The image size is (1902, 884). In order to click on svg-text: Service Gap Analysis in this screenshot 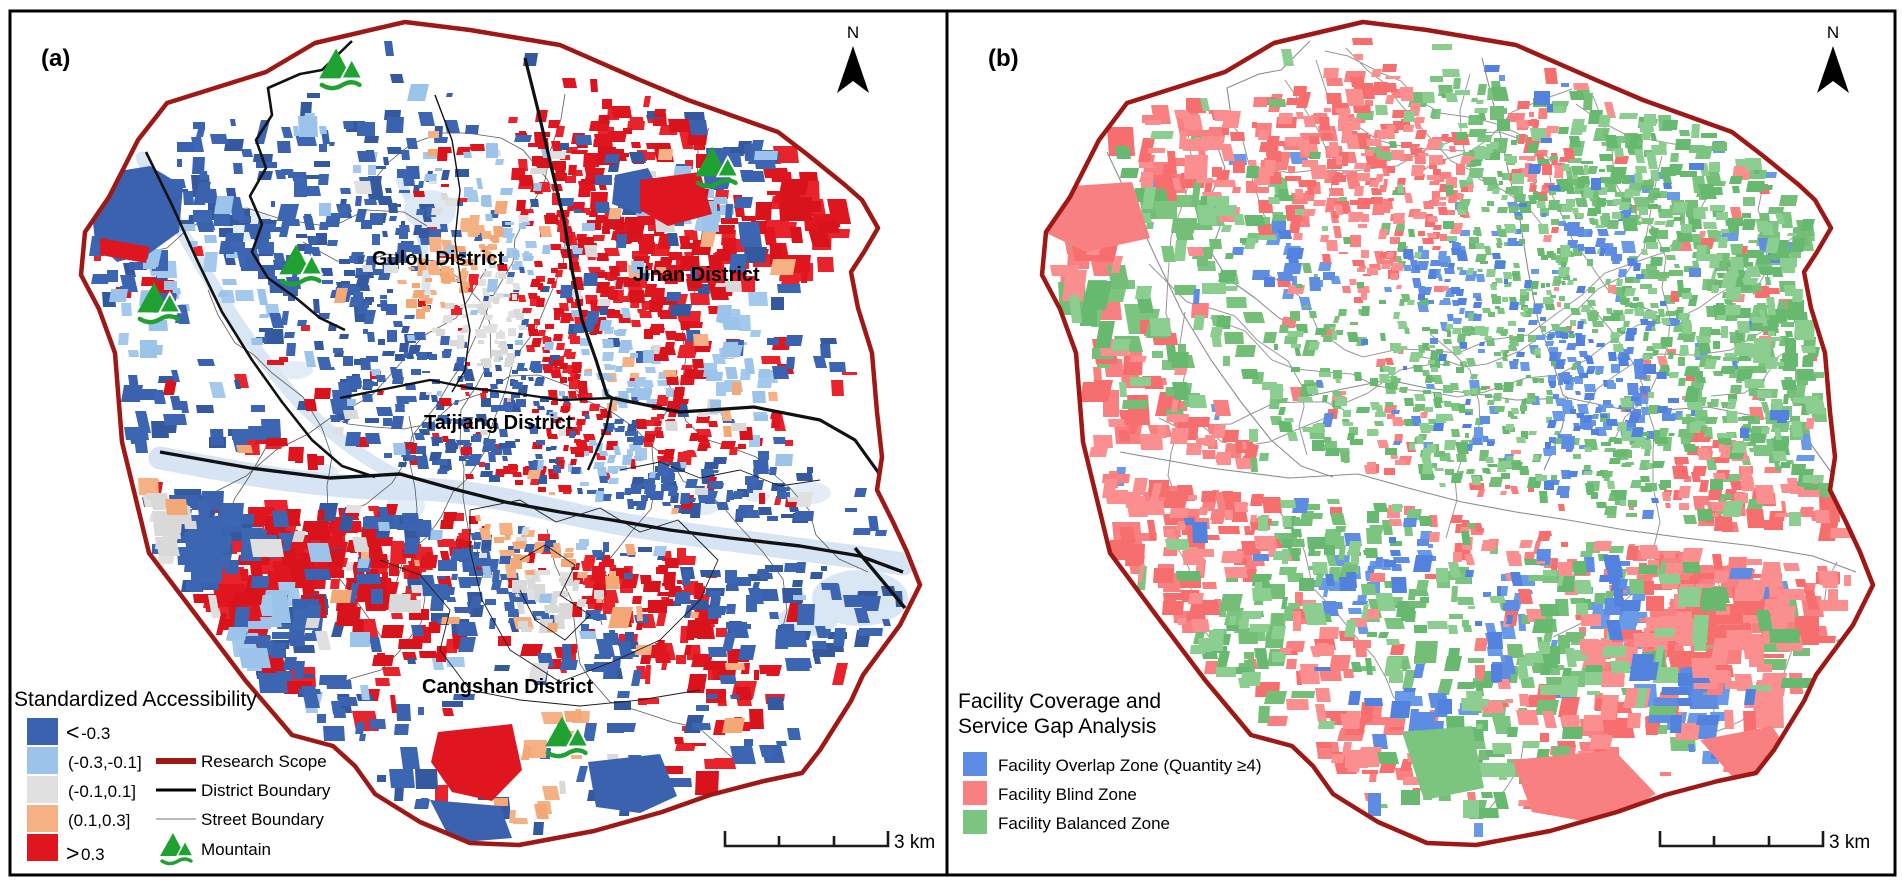, I will do `click(1057, 726)`.